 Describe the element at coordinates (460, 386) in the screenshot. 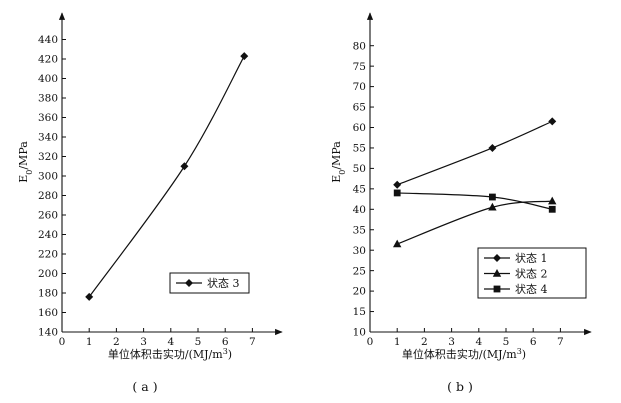

I see `panel-b-caption: ( b )` at that location.